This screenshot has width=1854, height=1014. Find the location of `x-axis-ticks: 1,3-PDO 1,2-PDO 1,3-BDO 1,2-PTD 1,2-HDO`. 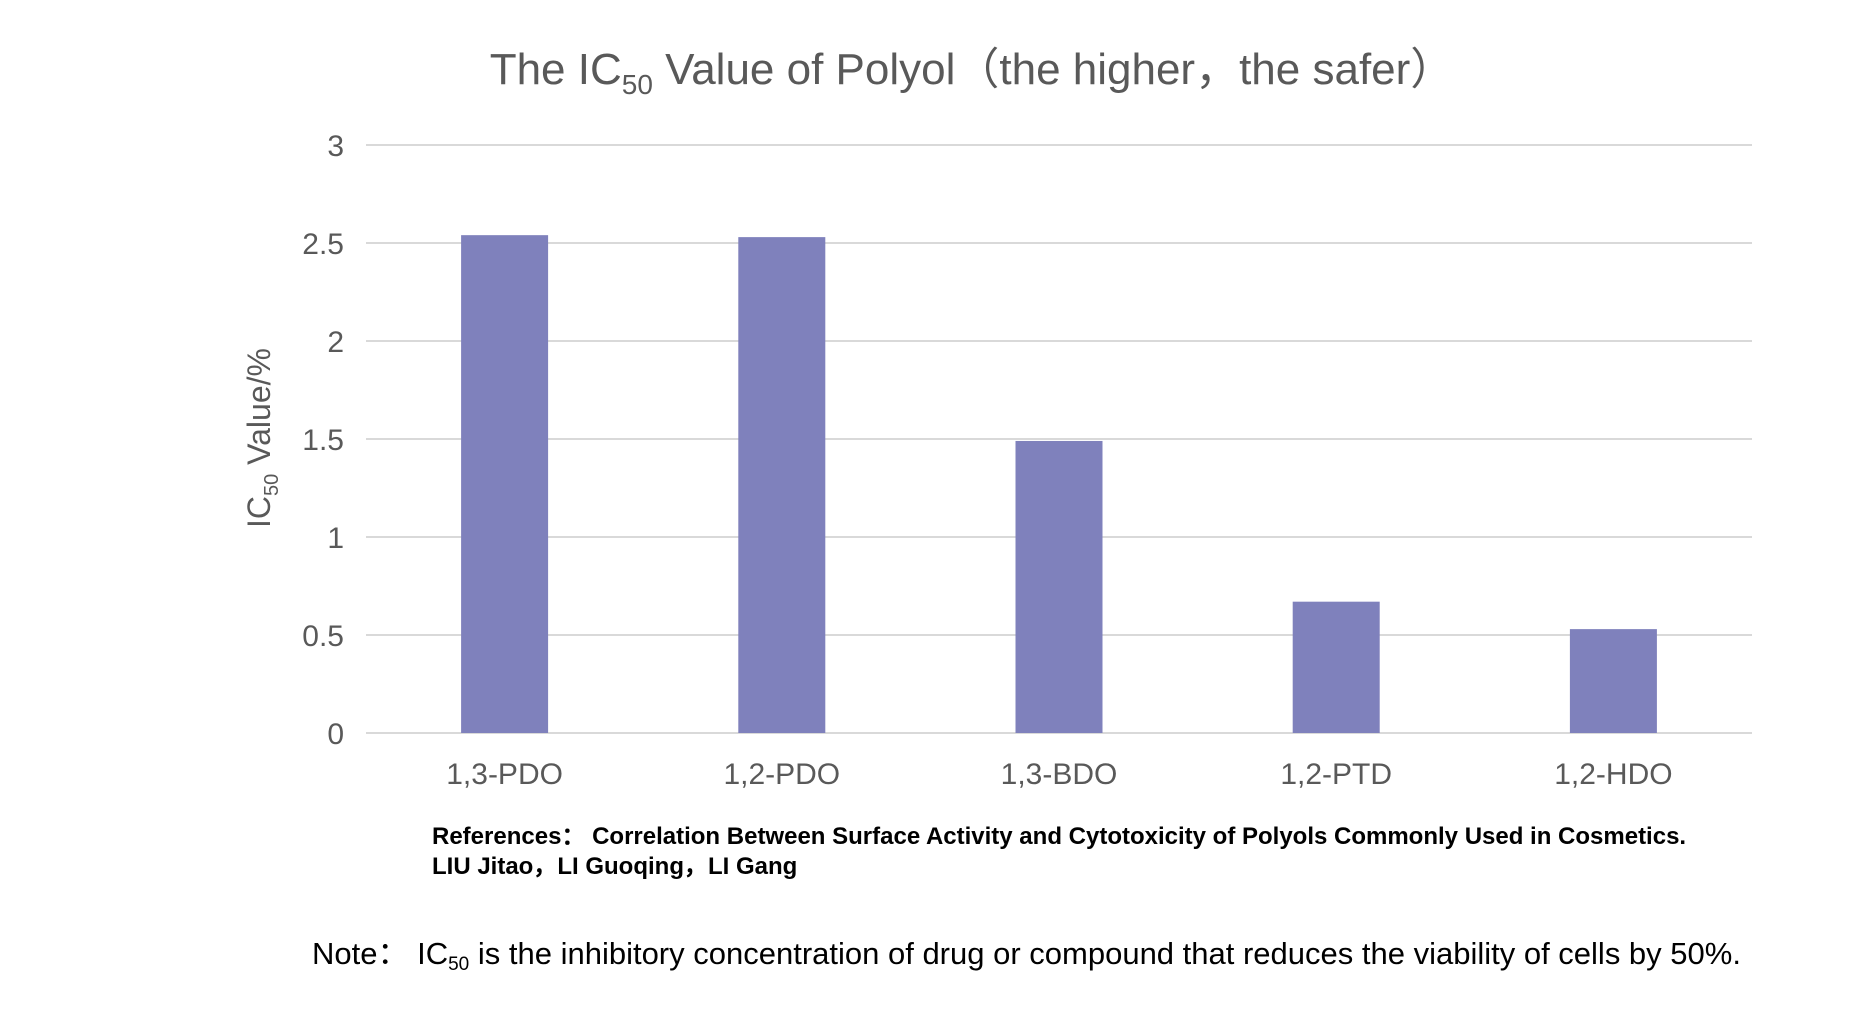

x-axis-ticks: 1,3-PDO 1,2-PDO 1,3-BDO 1,2-PTD 1,2-HDO is located at coordinates (1059, 774).